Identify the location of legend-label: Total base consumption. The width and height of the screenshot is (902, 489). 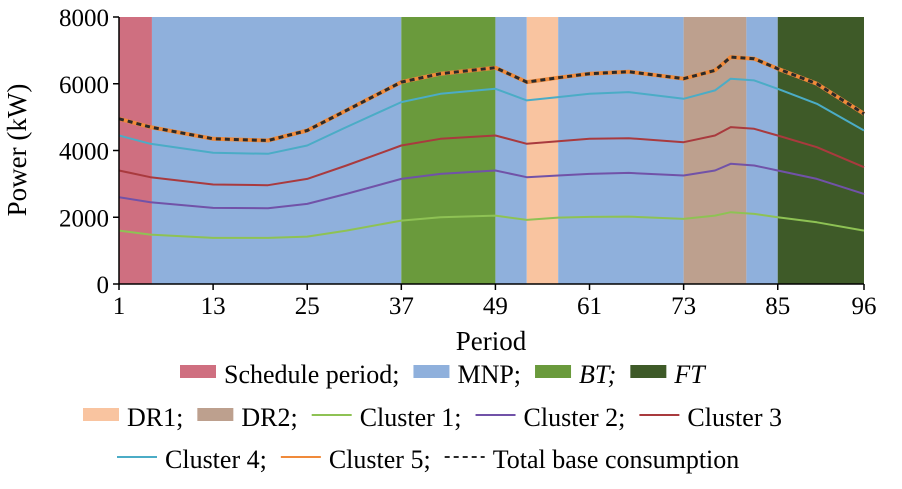
(616, 459).